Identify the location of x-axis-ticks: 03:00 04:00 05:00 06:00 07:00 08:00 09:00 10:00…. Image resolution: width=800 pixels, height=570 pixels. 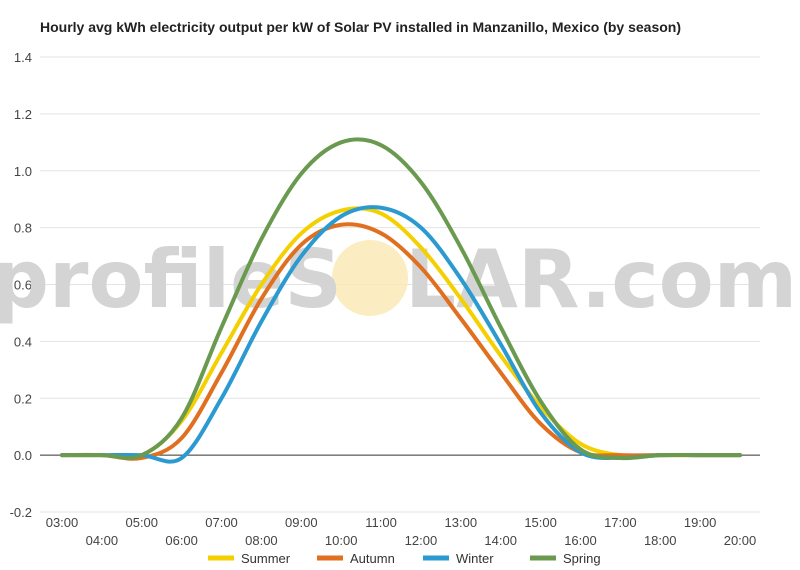
(401, 531).